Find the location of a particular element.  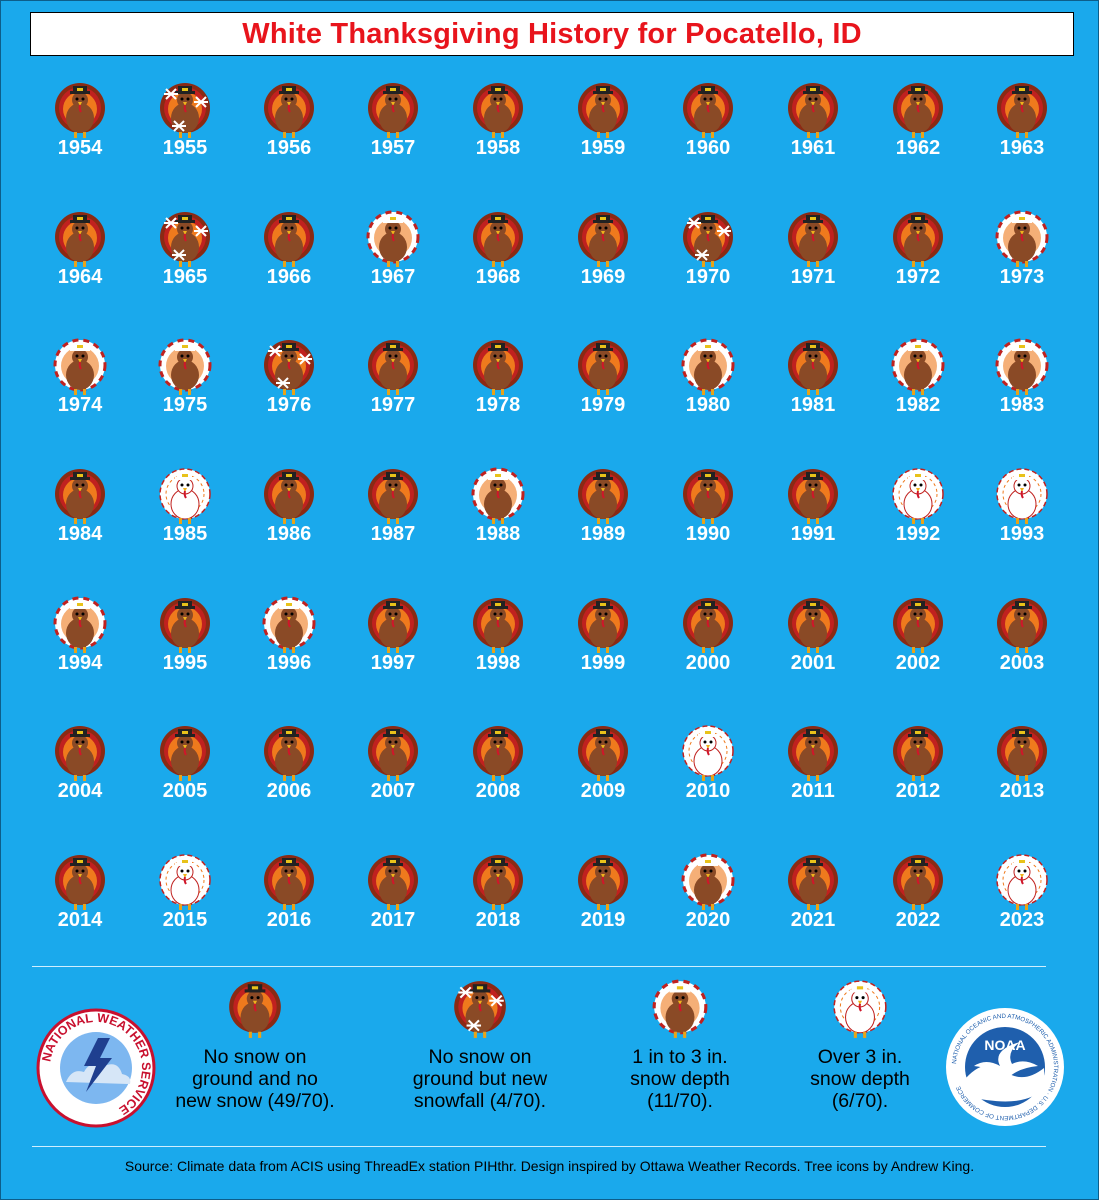

year-label: 1955 is located at coordinates (185, 148).